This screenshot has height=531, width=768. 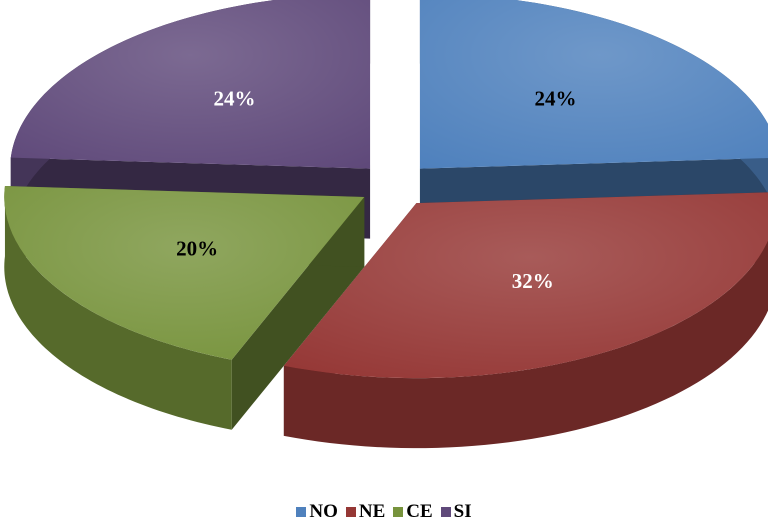 I want to click on legend-label-si: SI, so click(x=462, y=511).